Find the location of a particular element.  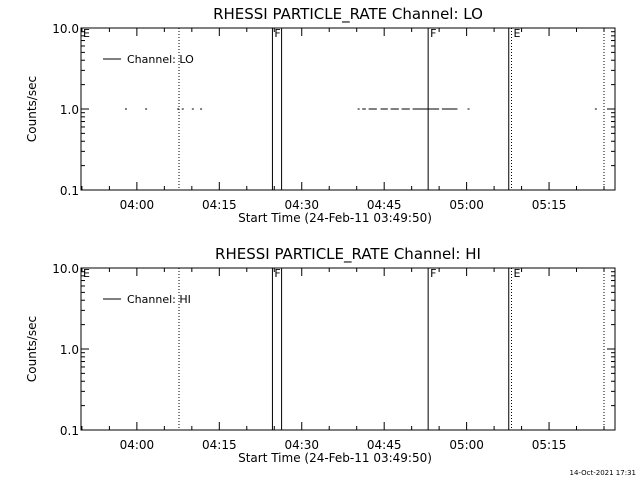

chart-title: RHESSI PARTICLE_RATE Channel: HI is located at coordinates (348, 254).